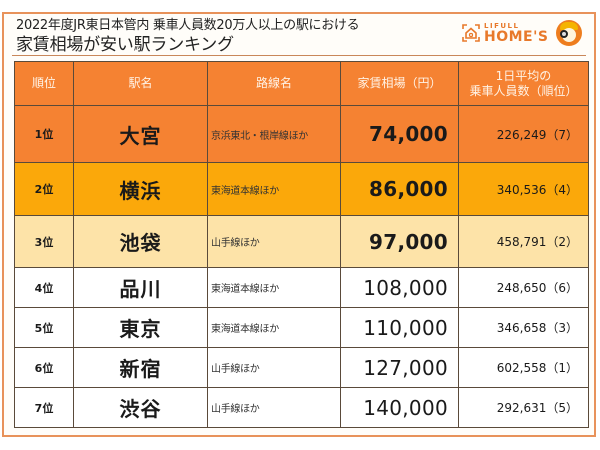 This screenshot has width=600, height=450. Describe the element at coordinates (140, 287) in the screenshot. I see `station-cell: 品川` at that location.